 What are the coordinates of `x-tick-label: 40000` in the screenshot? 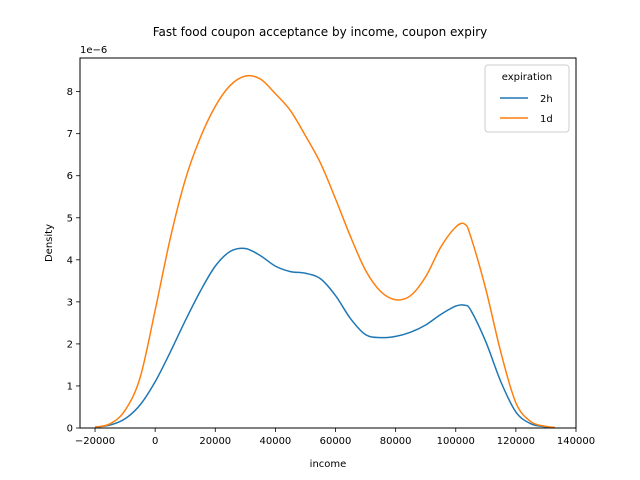 It's located at (275, 441).